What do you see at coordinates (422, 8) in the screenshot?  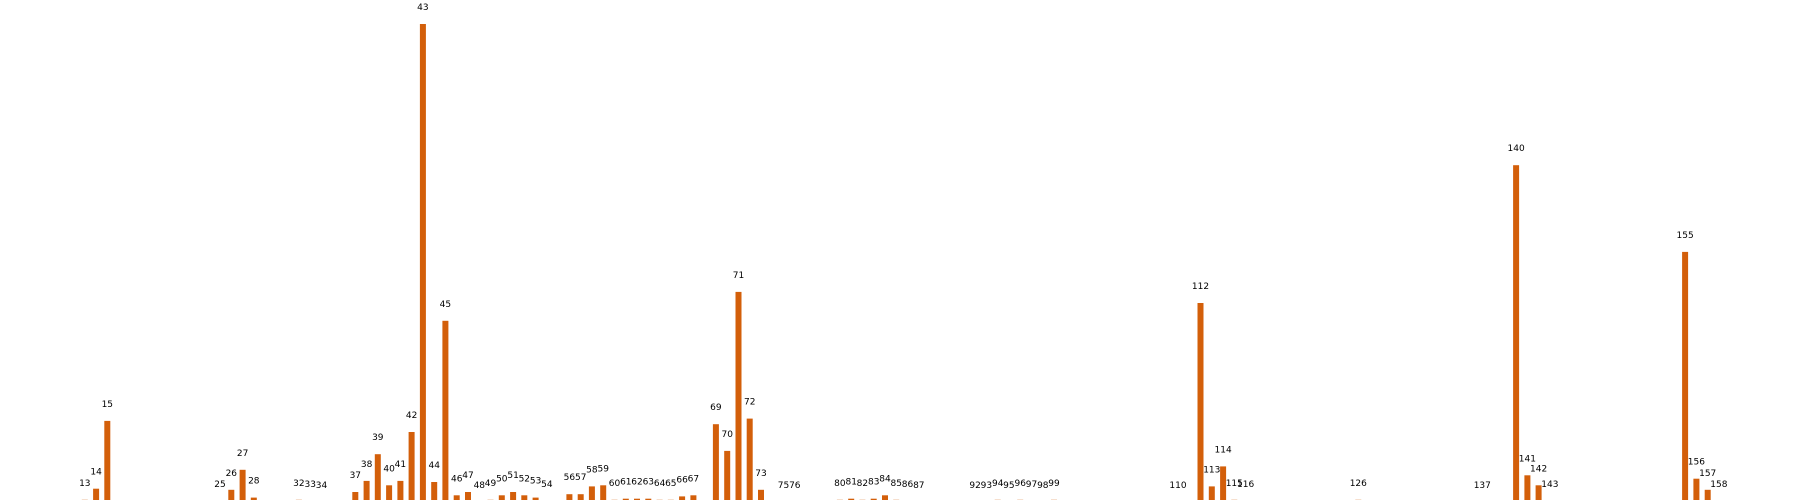 I see `bar-label-43: 43` at bounding box center [422, 8].